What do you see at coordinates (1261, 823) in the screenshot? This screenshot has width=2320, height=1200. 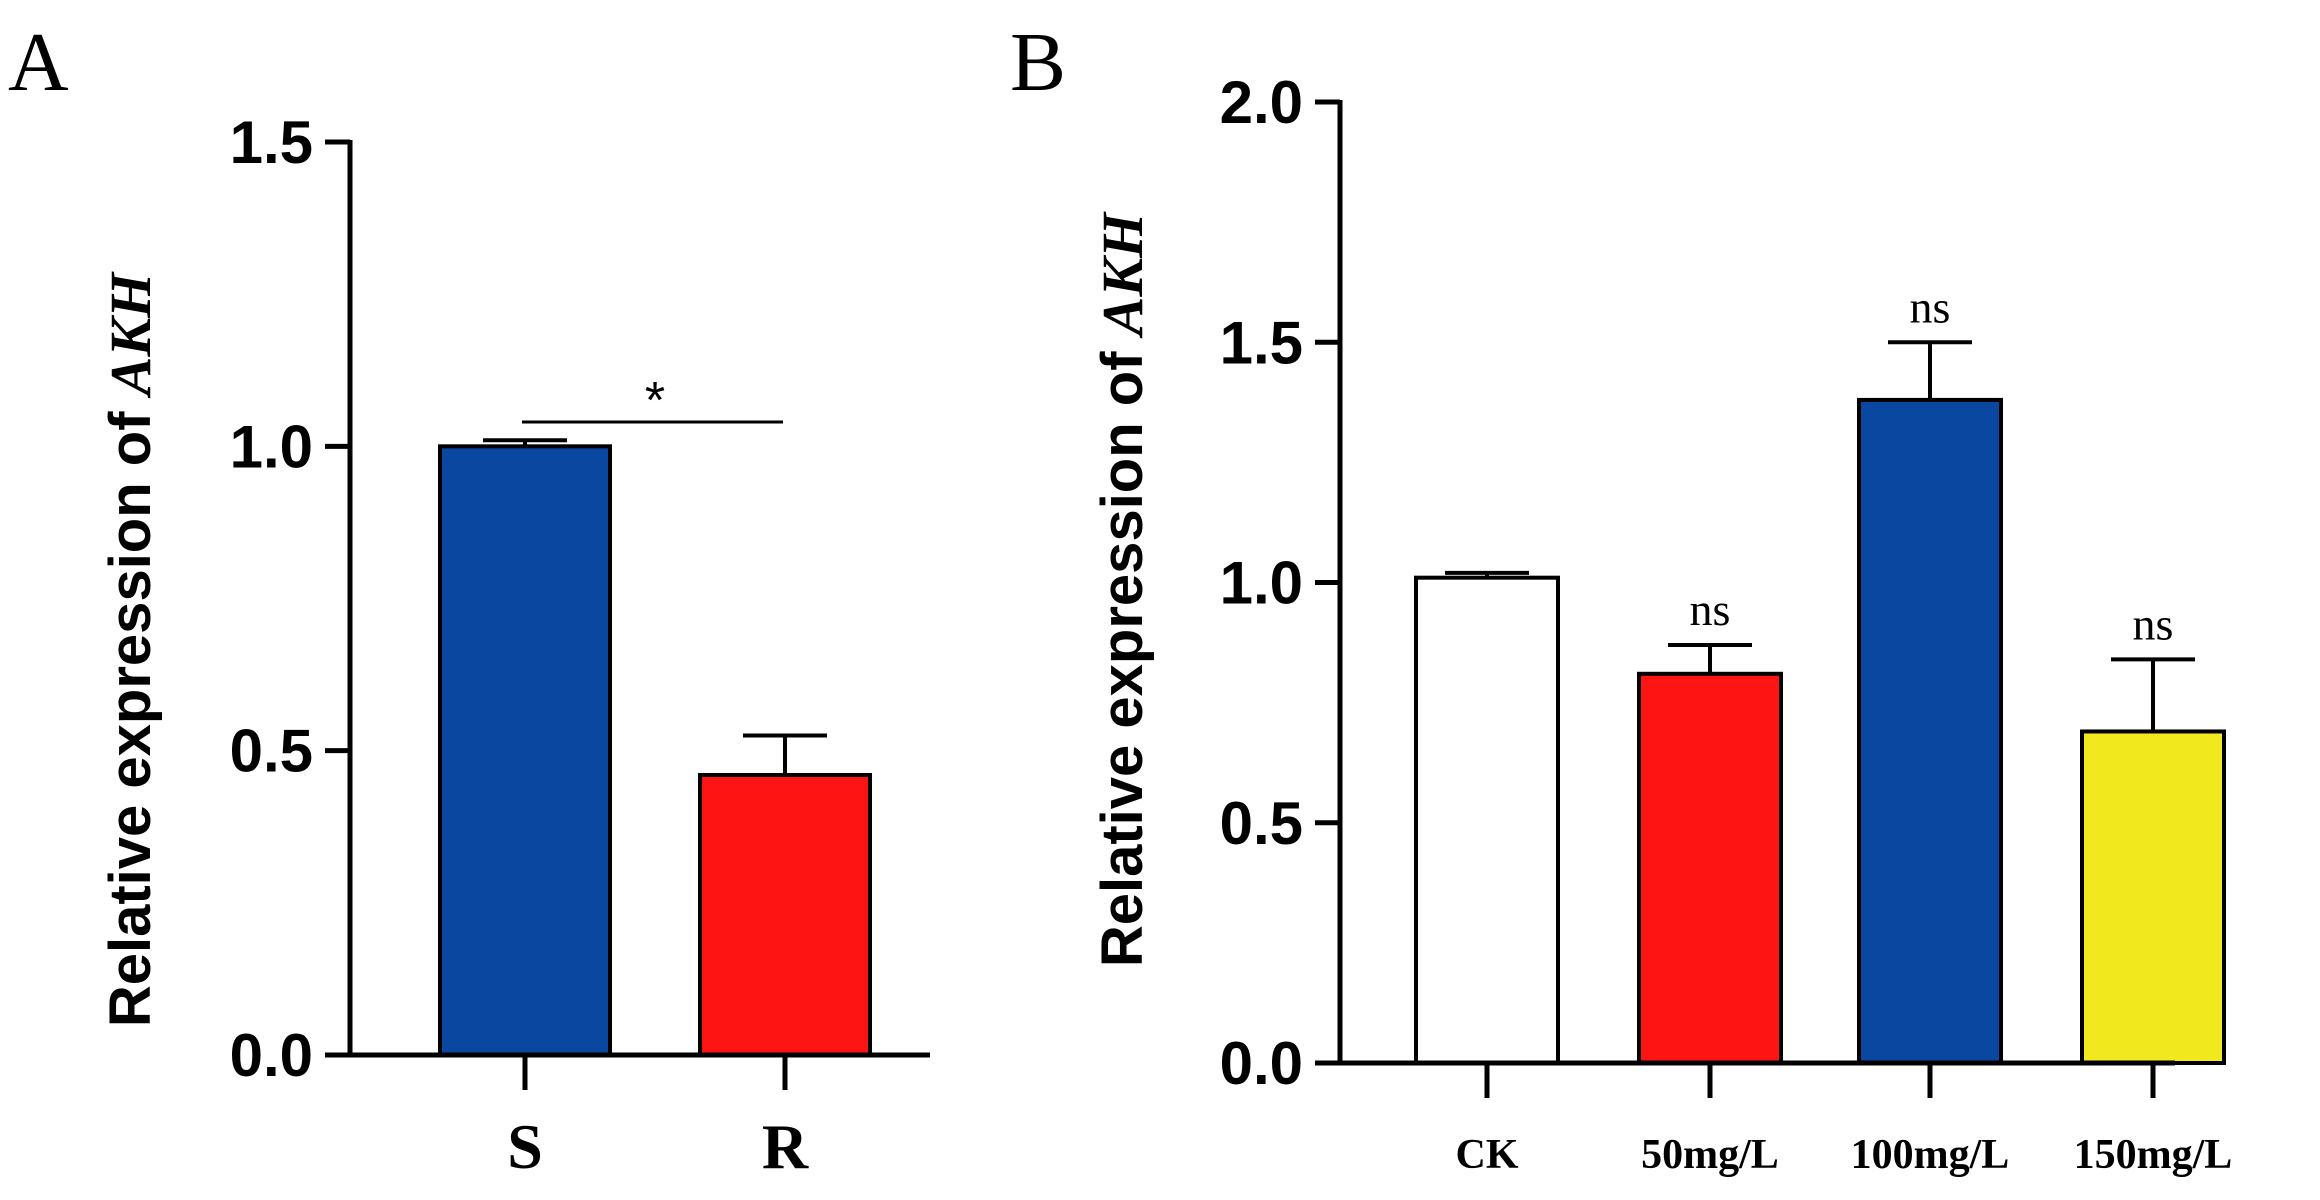 I see `panel-b-y-tick-label-1: 0.5` at bounding box center [1261, 823].